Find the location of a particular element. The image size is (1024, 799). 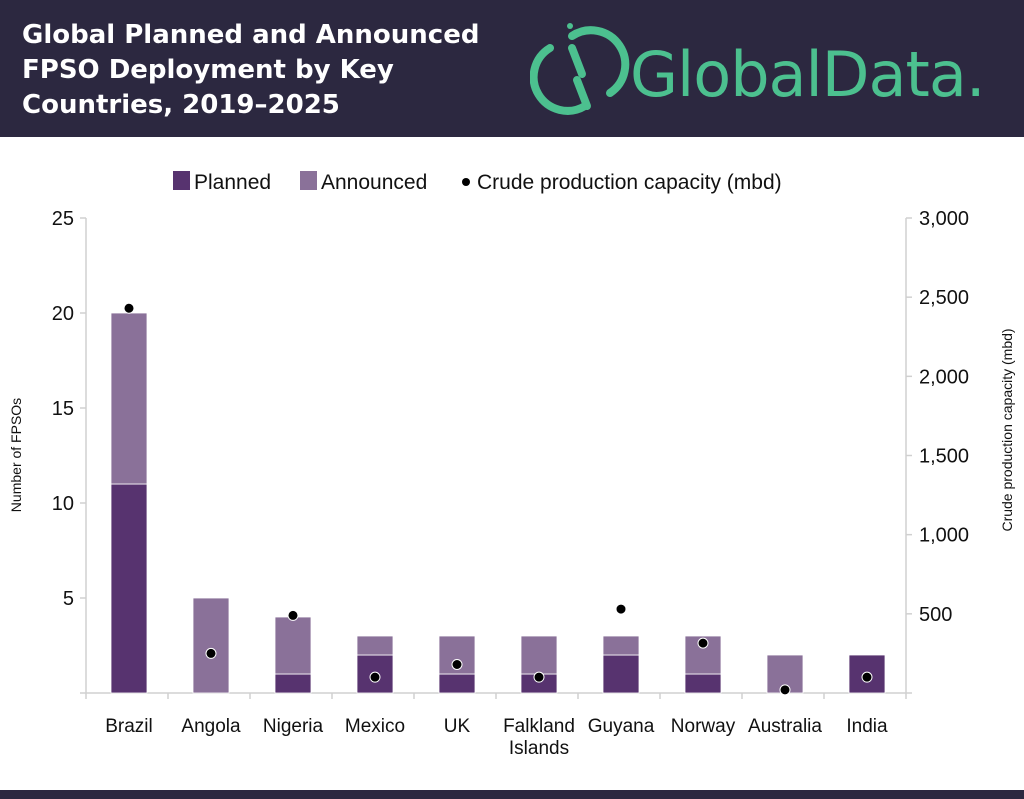

bar-group-brazil is located at coordinates (129, 503).